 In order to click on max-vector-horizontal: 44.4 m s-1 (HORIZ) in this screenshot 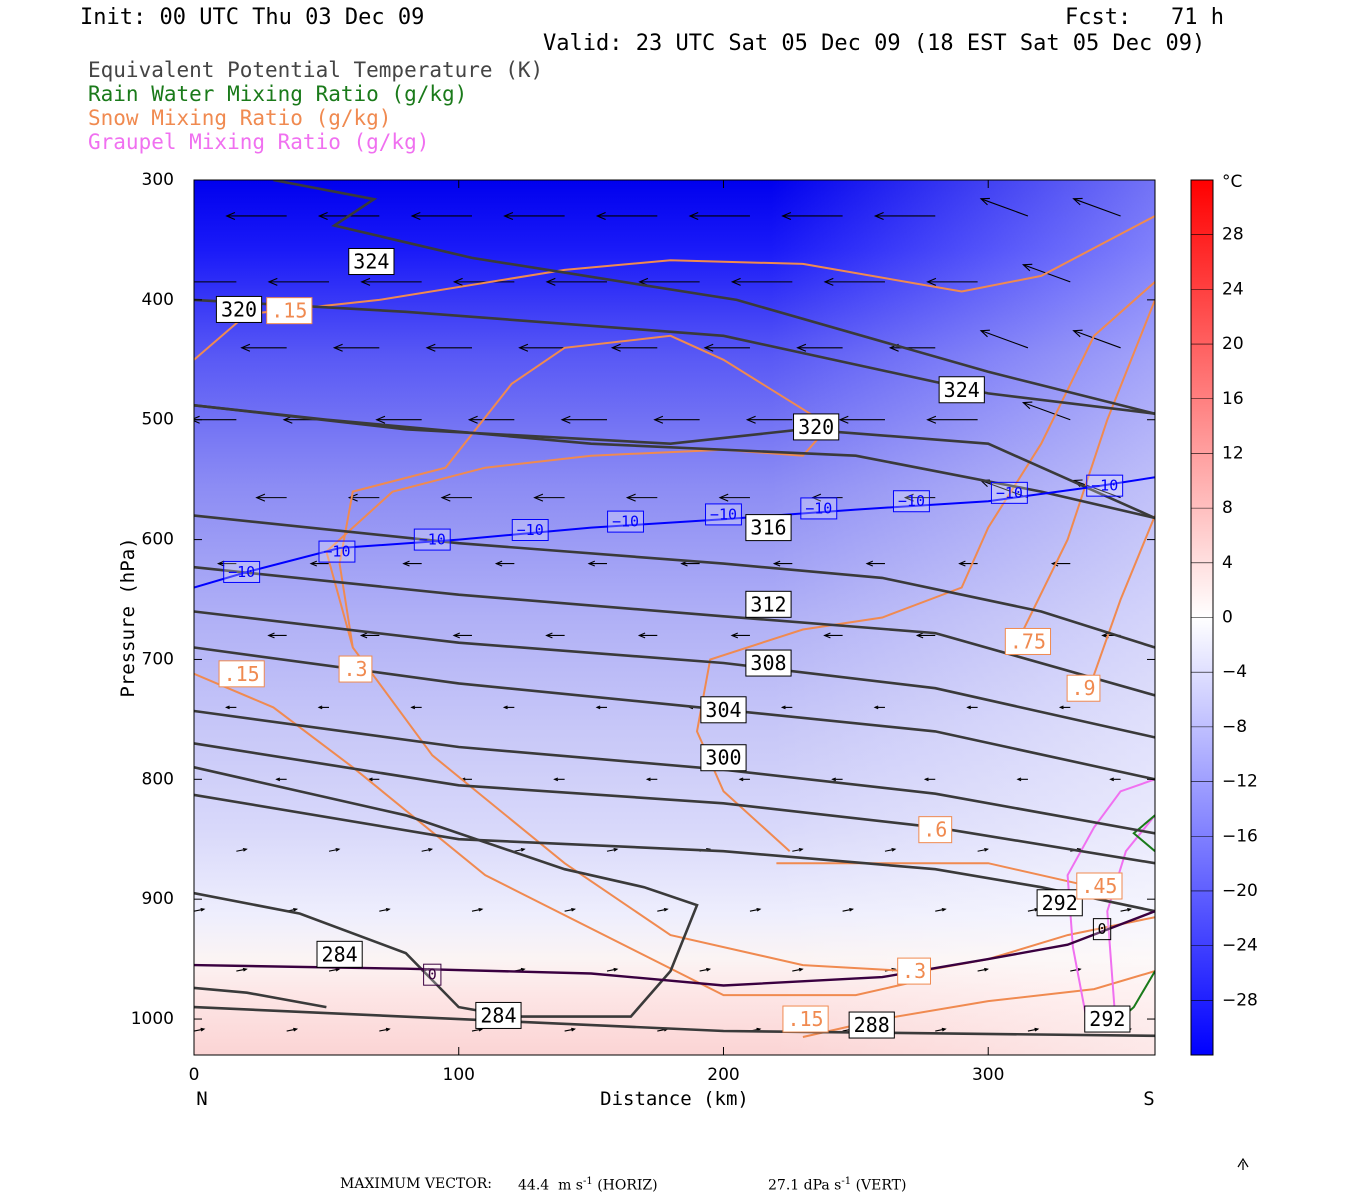, I will do `click(588, 1185)`.